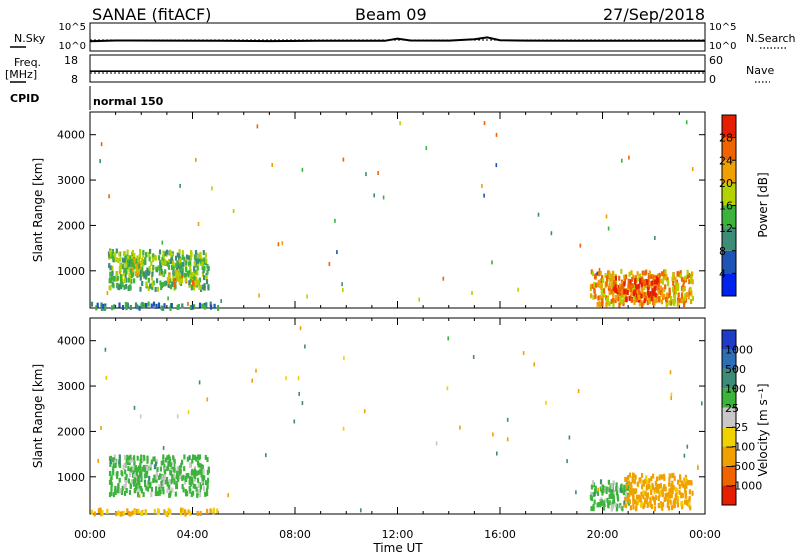  Describe the element at coordinates (71, 271) in the screenshot. I see `y-tick-label: 1000` at that location.